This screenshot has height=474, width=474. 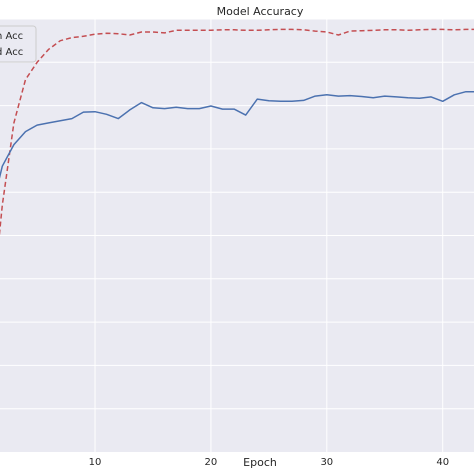 I want to click on legend-box, so click(x=18, y=44).